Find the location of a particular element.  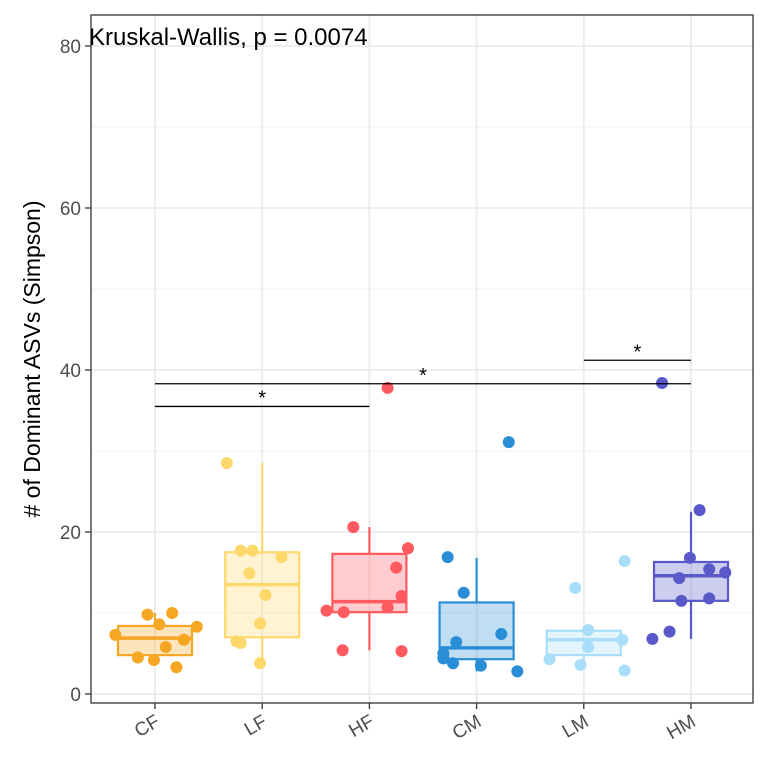

y-axis-title: # of Dominant ASVs (Simpson) is located at coordinates (32, 358).